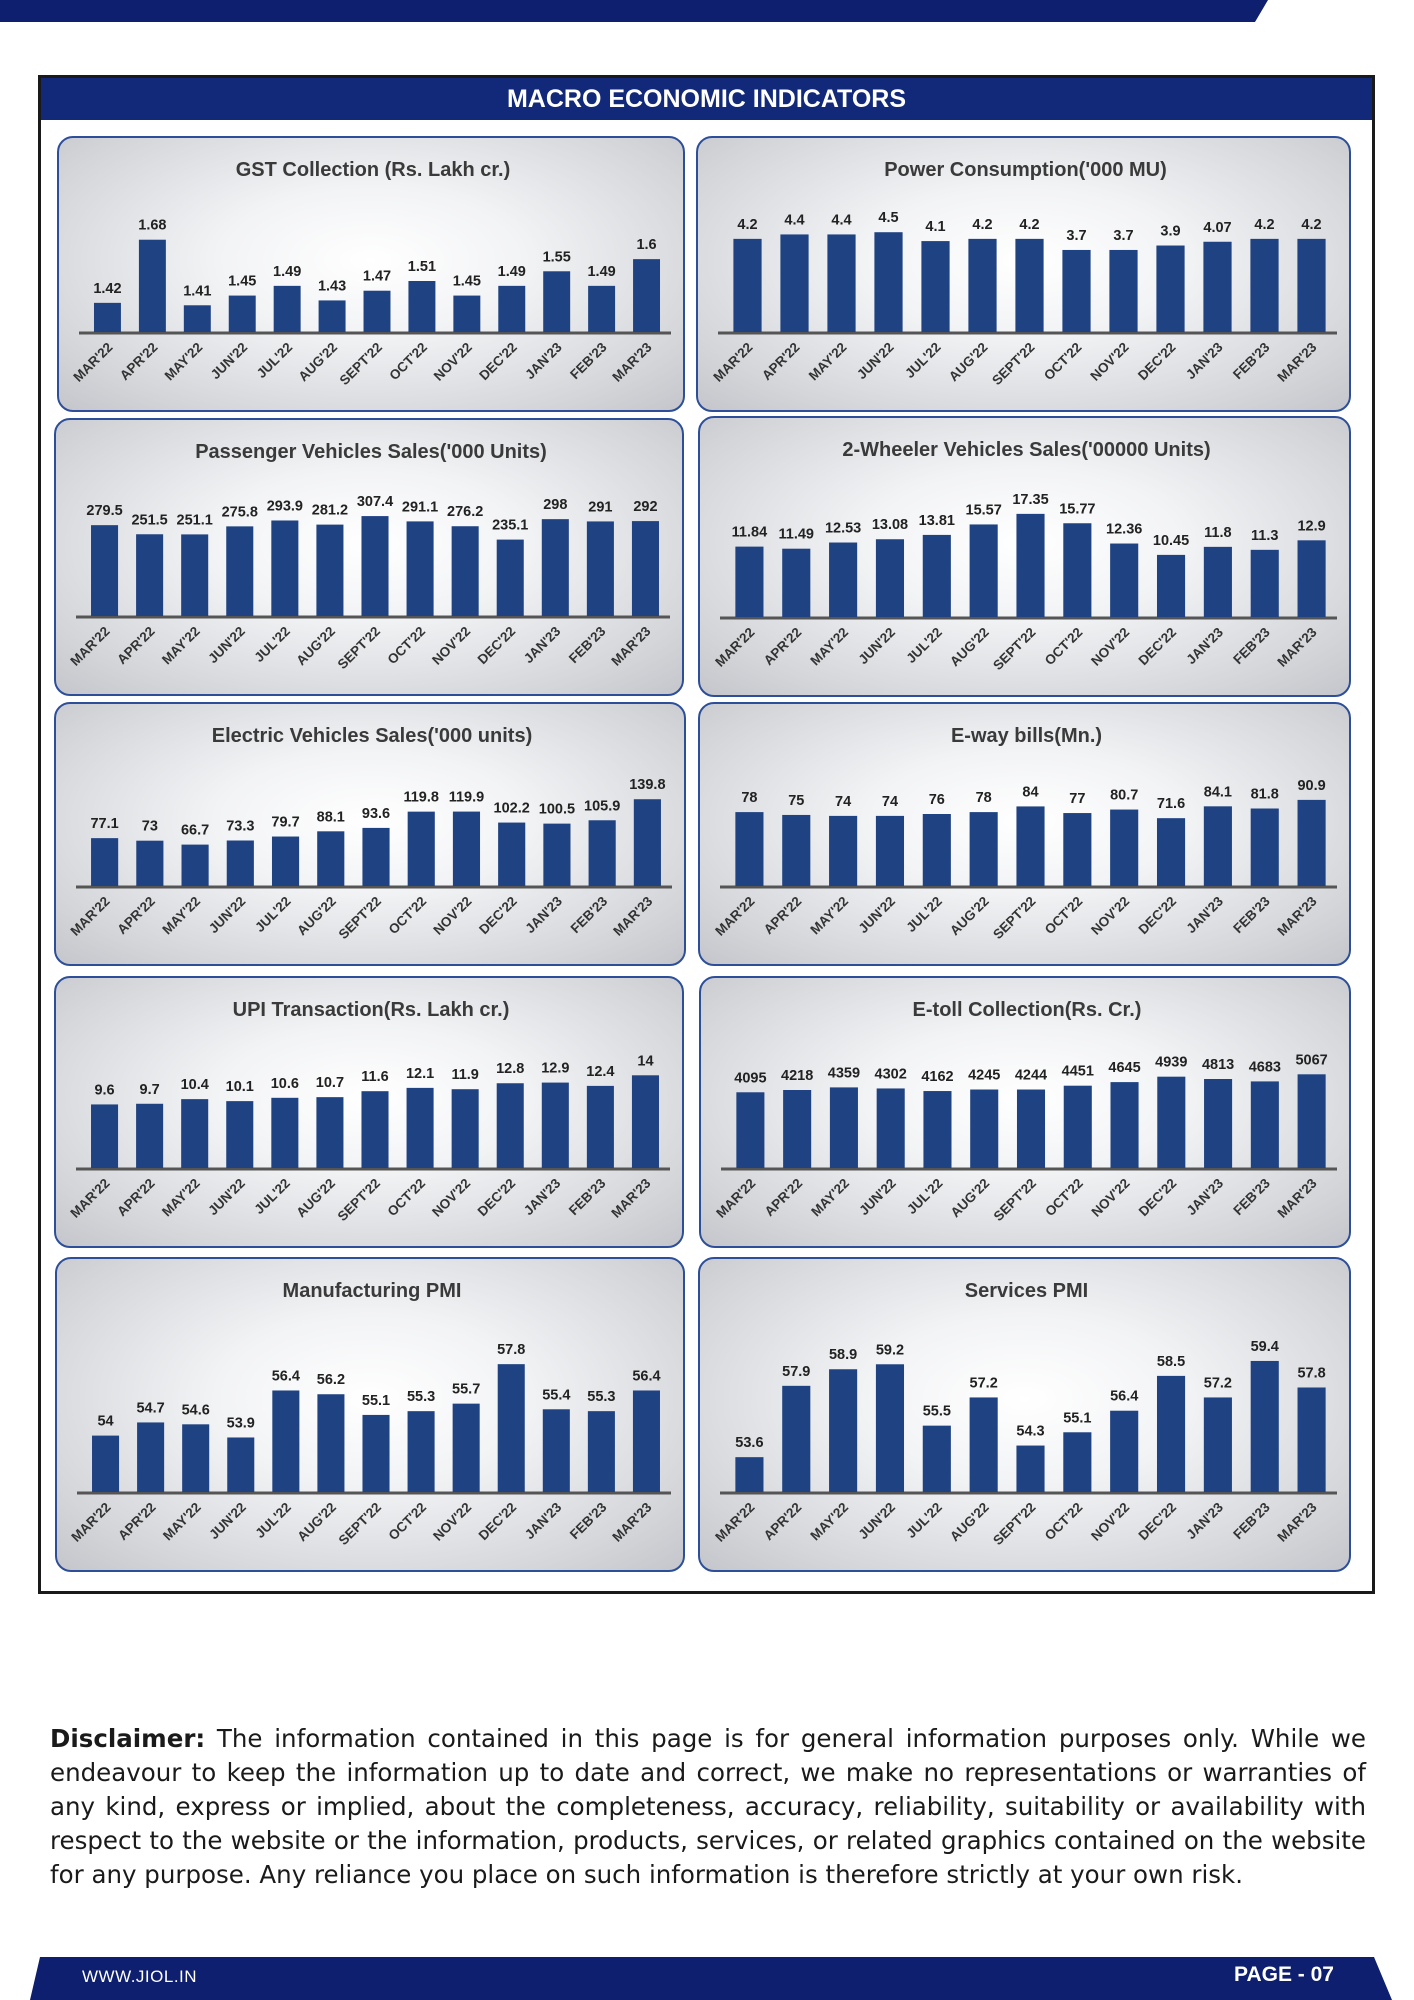 The width and height of the screenshot is (1414, 2000). What do you see at coordinates (749, 1443) in the screenshot?
I see `services-pmi-data-label: 53.6` at bounding box center [749, 1443].